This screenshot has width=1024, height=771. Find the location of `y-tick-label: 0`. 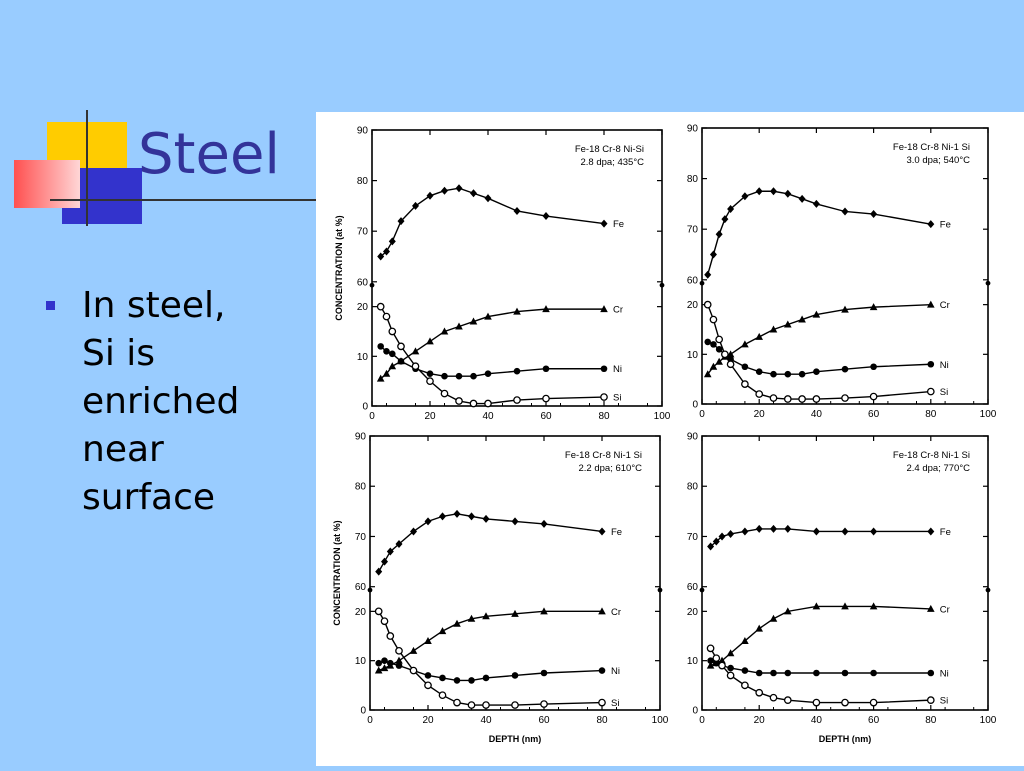

y-tick-label: 0 is located at coordinates (695, 405).